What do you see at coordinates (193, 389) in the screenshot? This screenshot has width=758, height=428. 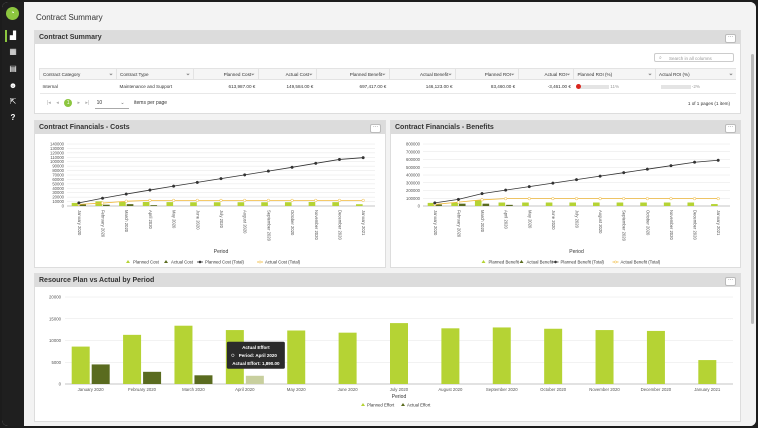 I see `x-tick-label: March 2020` at bounding box center [193, 389].